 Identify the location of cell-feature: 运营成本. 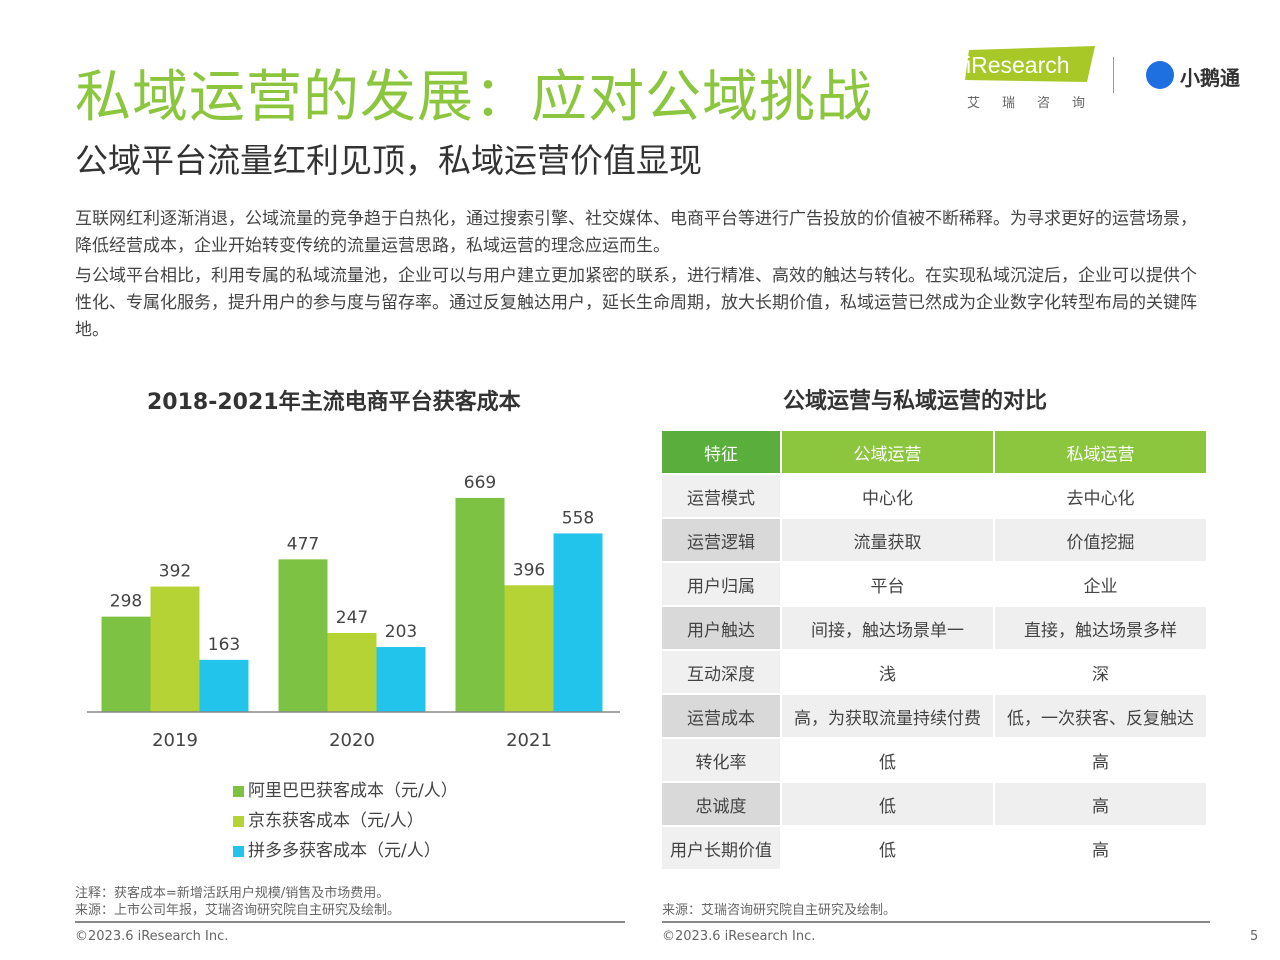
(721, 716).